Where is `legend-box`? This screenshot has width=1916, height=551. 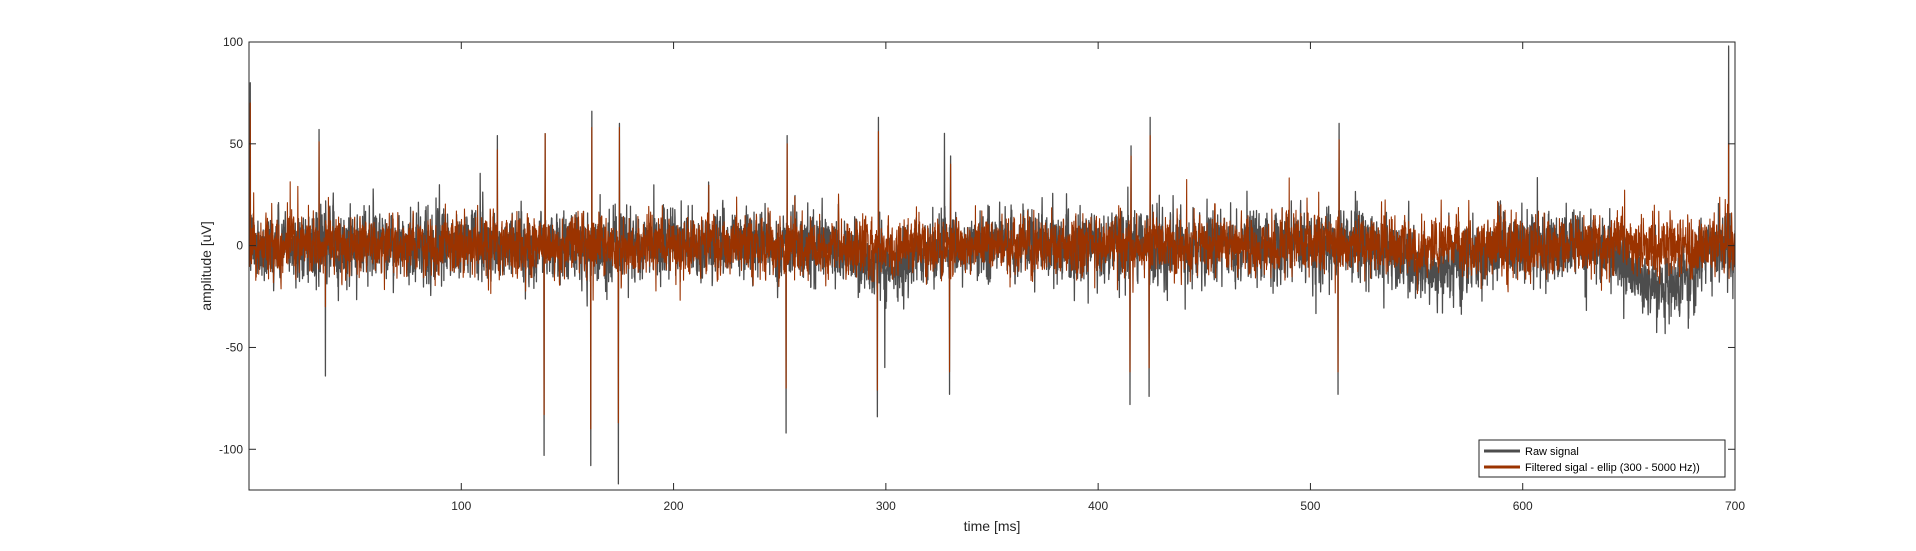 legend-box is located at coordinates (1602, 458).